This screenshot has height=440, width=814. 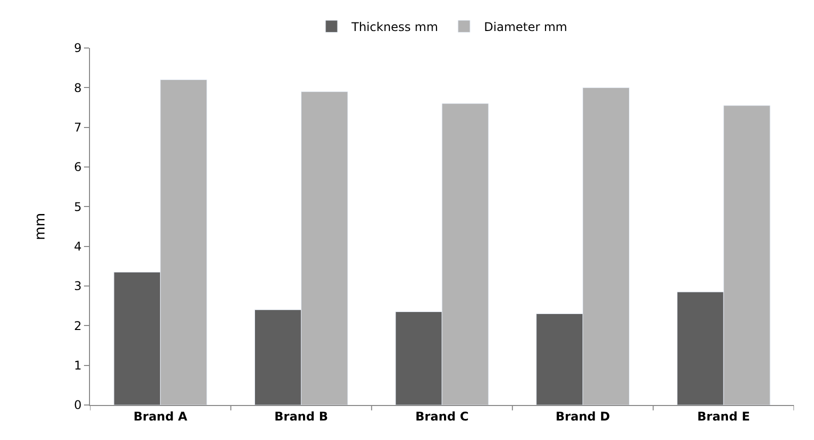 I want to click on x-tick-label: Brand C, so click(x=442, y=416).